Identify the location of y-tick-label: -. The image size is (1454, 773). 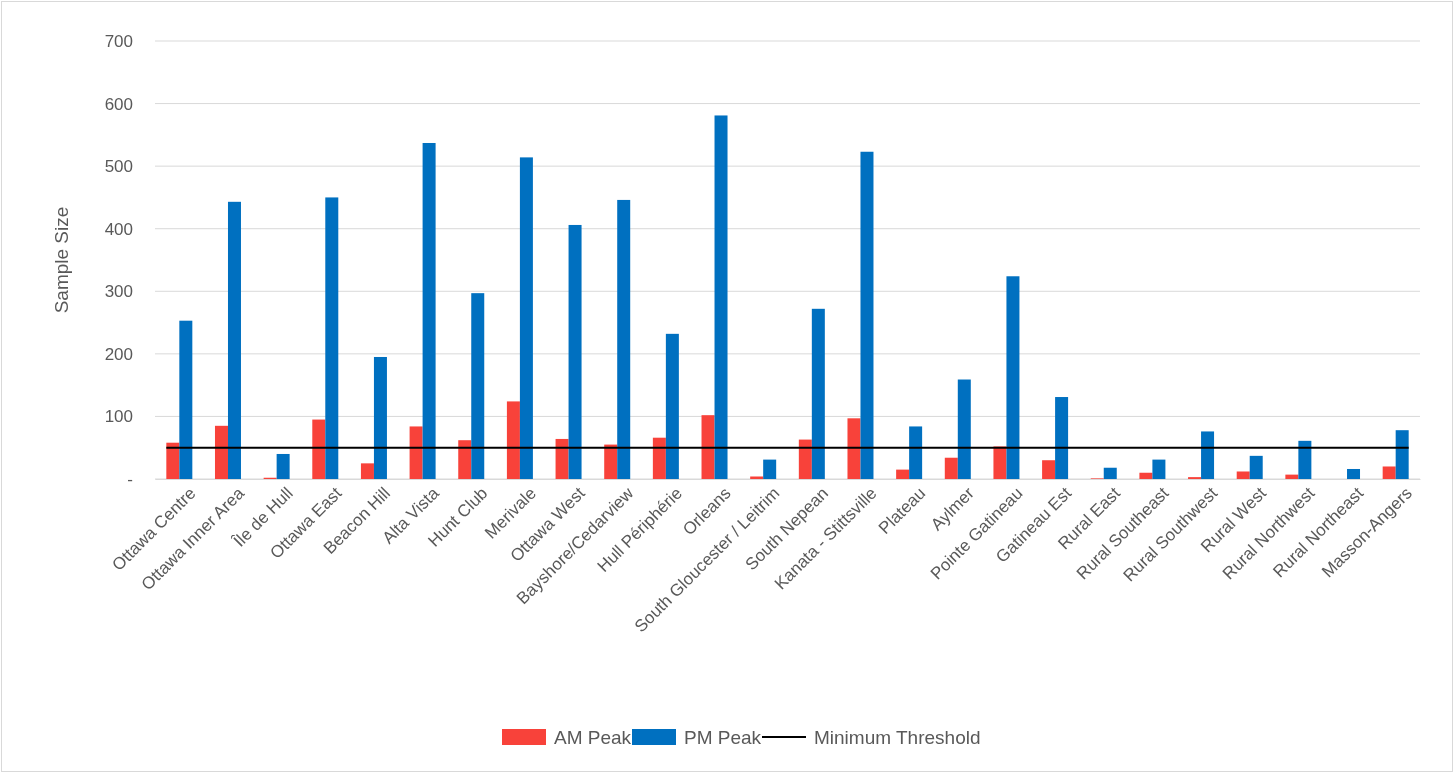
(130, 479).